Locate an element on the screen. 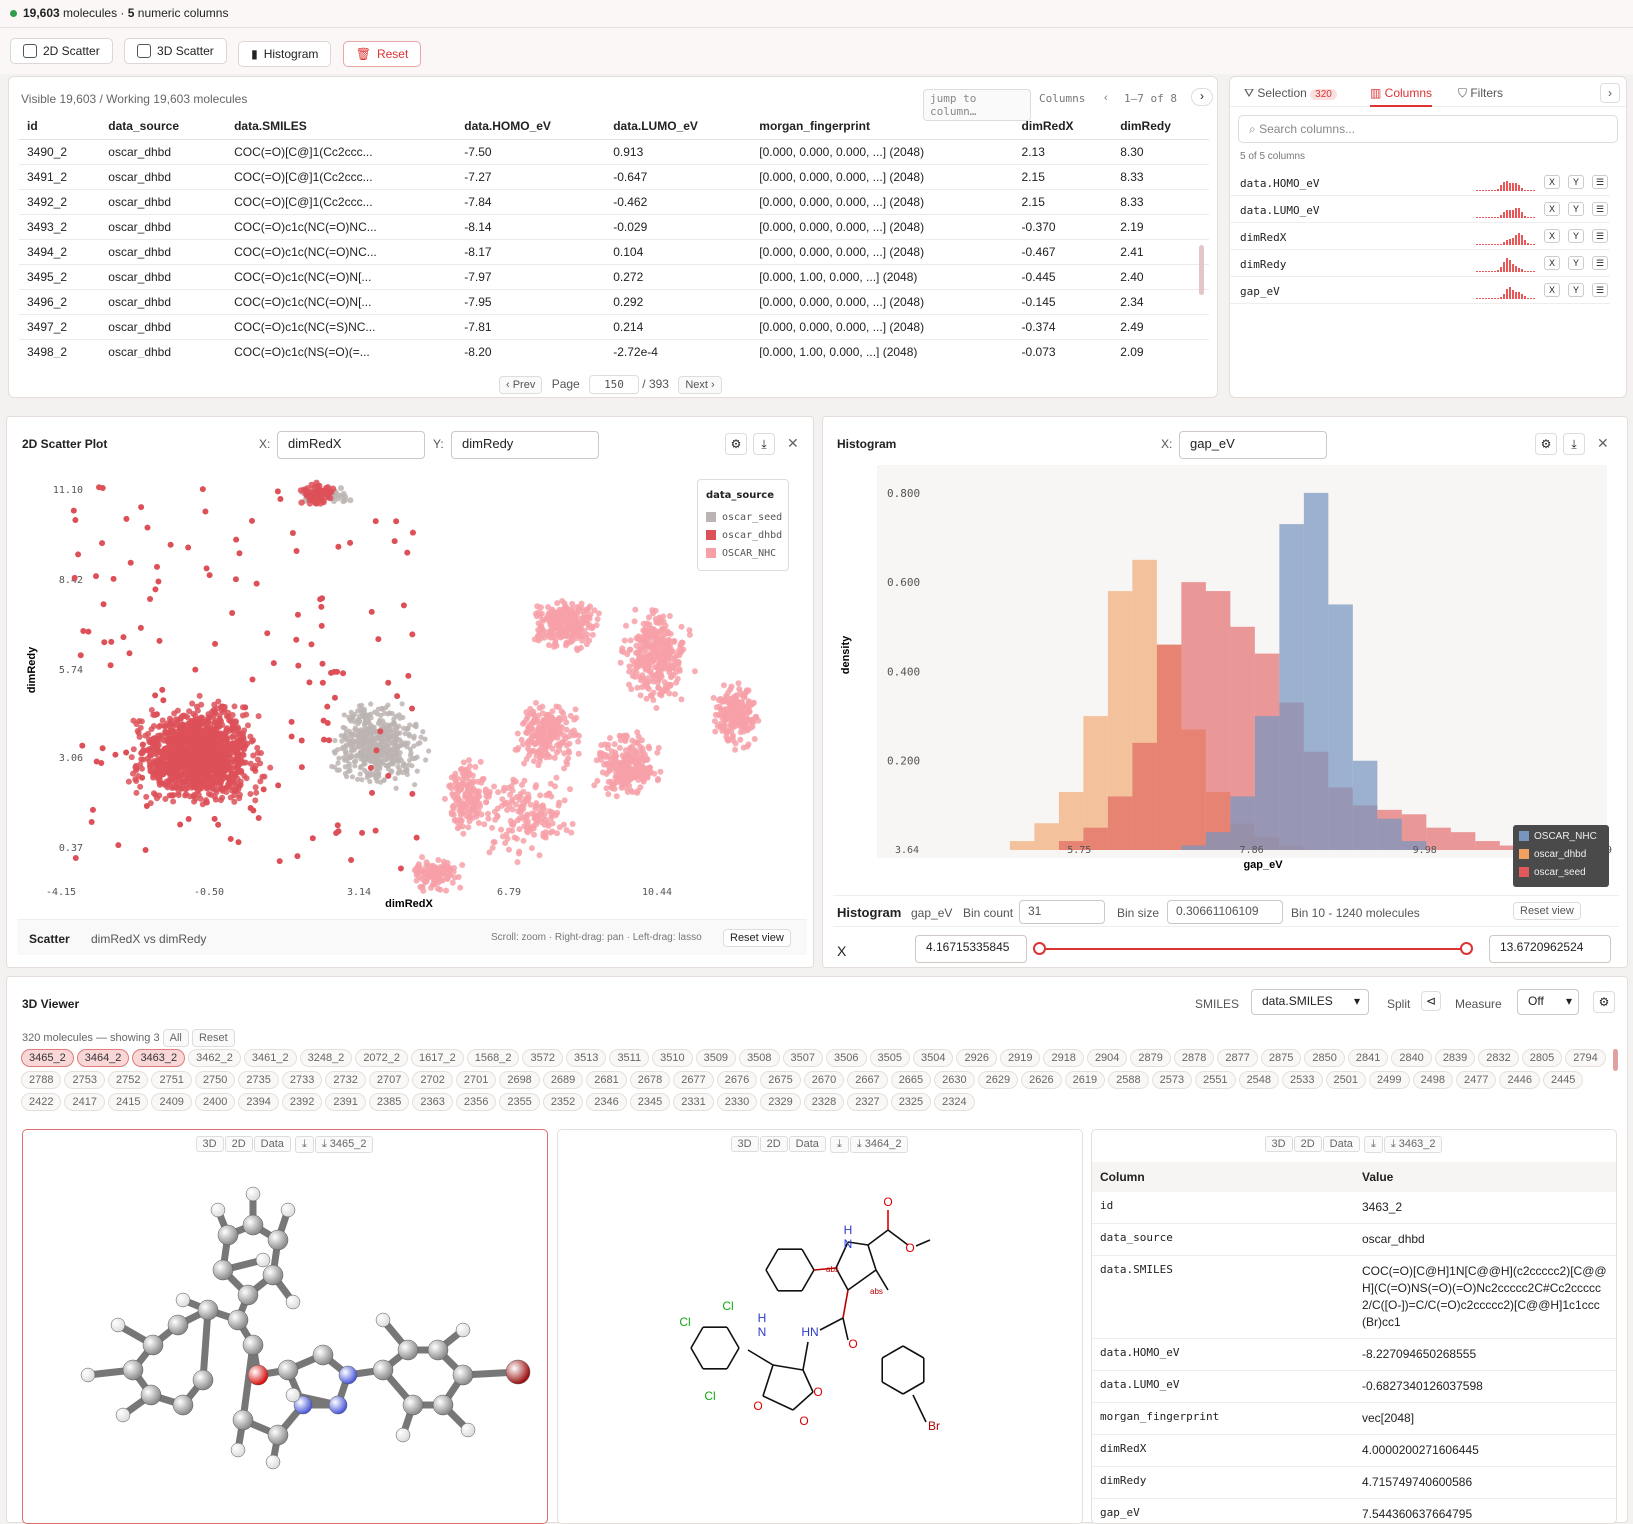  tab-3d: 3D is located at coordinates (210, 1144).